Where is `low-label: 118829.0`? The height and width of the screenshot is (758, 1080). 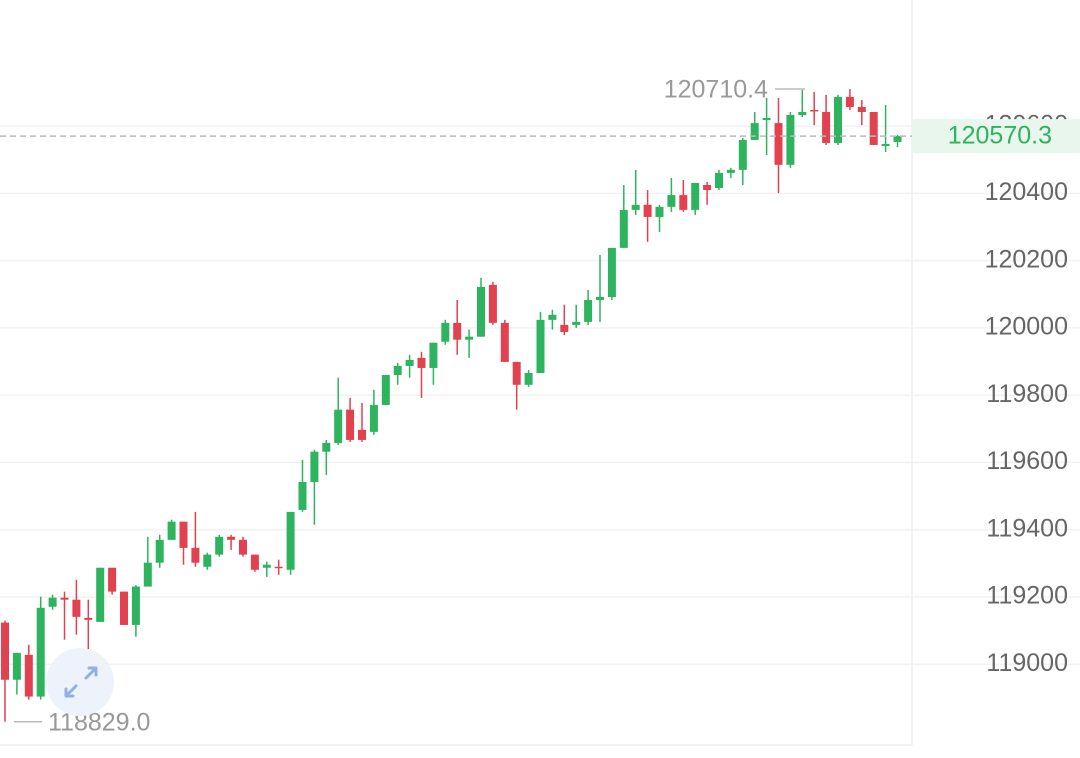
low-label: 118829.0 is located at coordinates (99, 722).